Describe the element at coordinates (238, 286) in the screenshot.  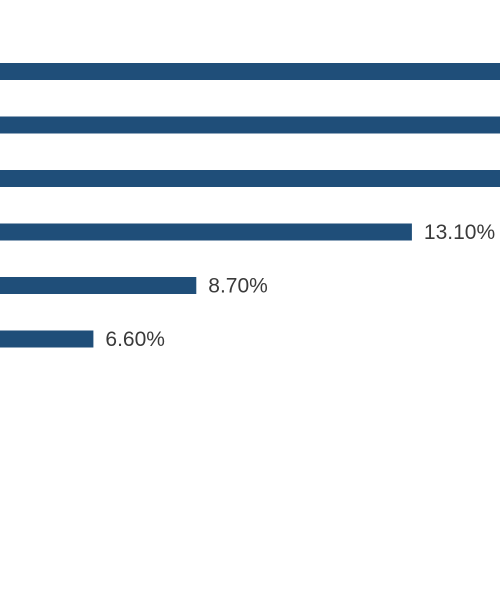
I see `bar-value-label-5: 8.70%` at that location.